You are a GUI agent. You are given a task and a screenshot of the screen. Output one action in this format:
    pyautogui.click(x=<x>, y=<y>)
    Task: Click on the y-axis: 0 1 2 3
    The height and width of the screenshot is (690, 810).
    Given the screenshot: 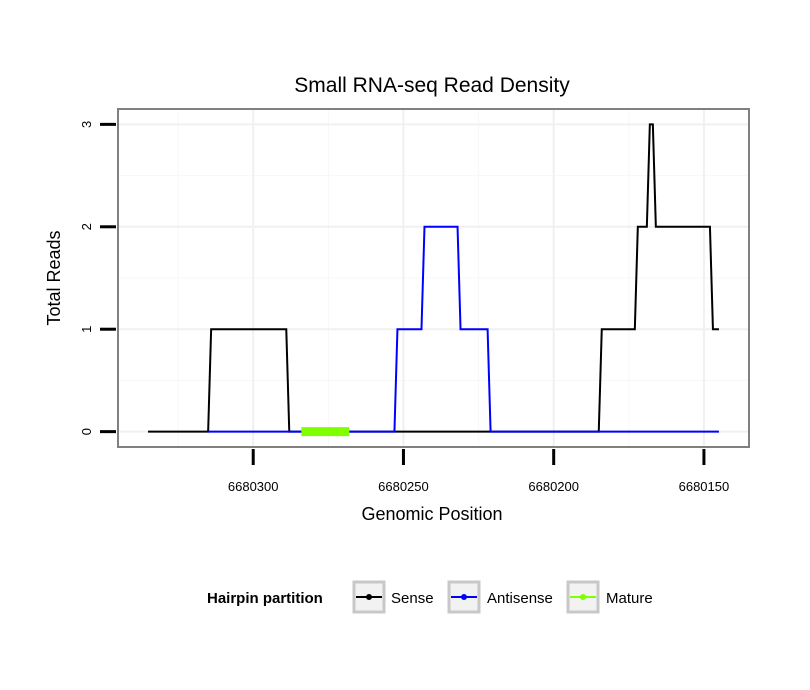 What is the action you would take?
    pyautogui.click(x=97, y=278)
    